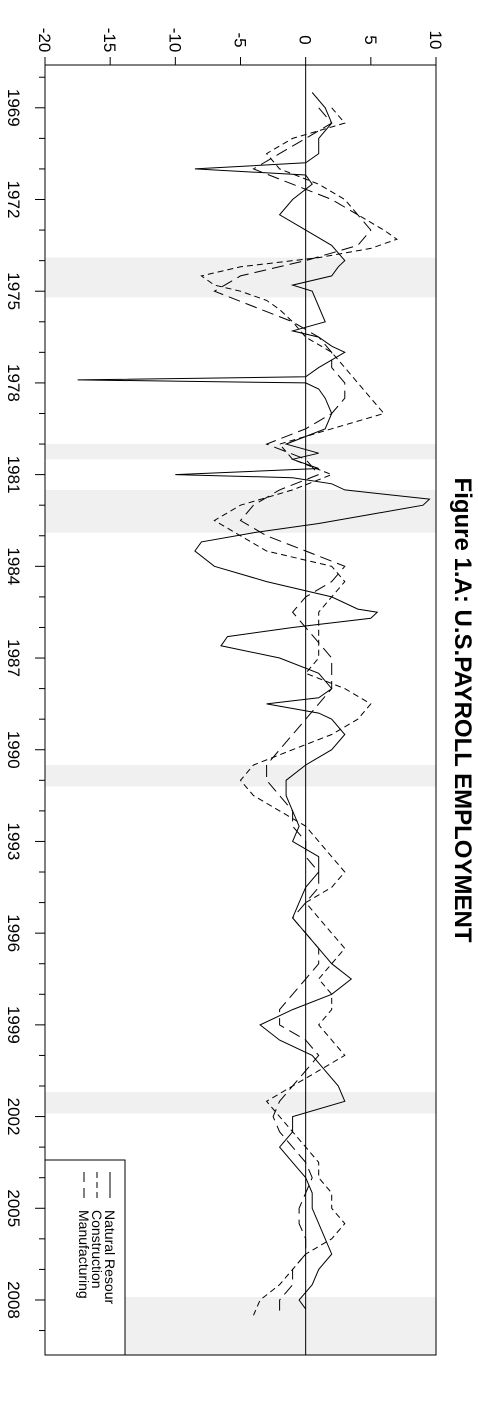  Describe the element at coordinates (462, 710) in the screenshot. I see `chart-title: Figure 1.A: U.S.PAYROLL EMPLOYMENT` at that location.